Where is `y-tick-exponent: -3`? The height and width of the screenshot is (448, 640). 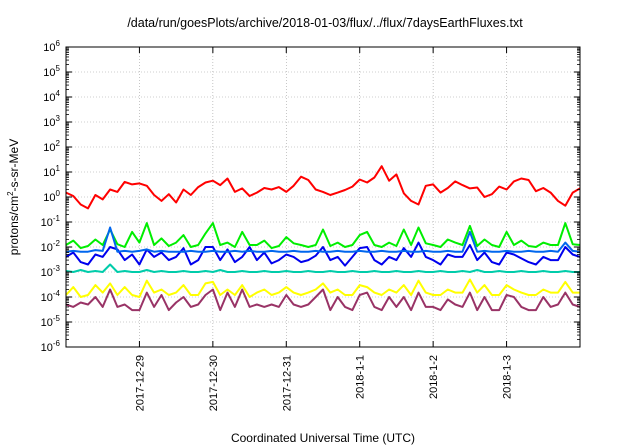
y-tick-exponent: -3 is located at coordinates (57, 268).